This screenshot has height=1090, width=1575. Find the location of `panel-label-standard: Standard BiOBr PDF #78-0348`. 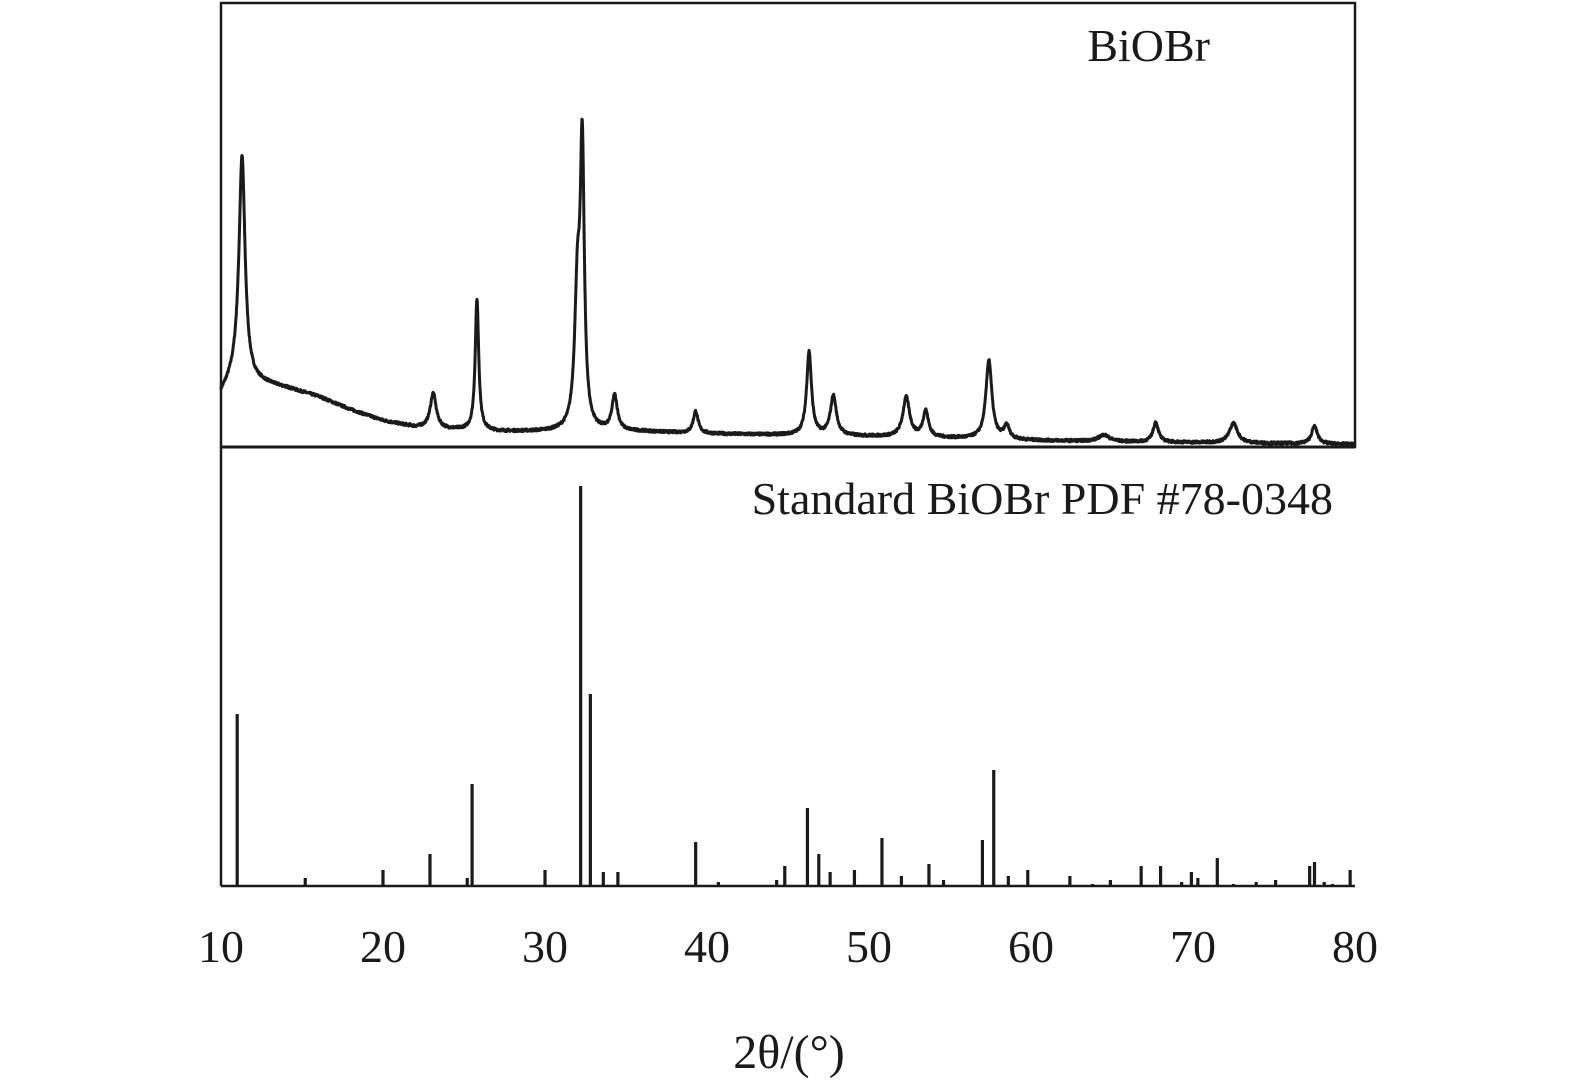

panel-label-standard: Standard BiOBr PDF #78-0348 is located at coordinates (1042, 498).